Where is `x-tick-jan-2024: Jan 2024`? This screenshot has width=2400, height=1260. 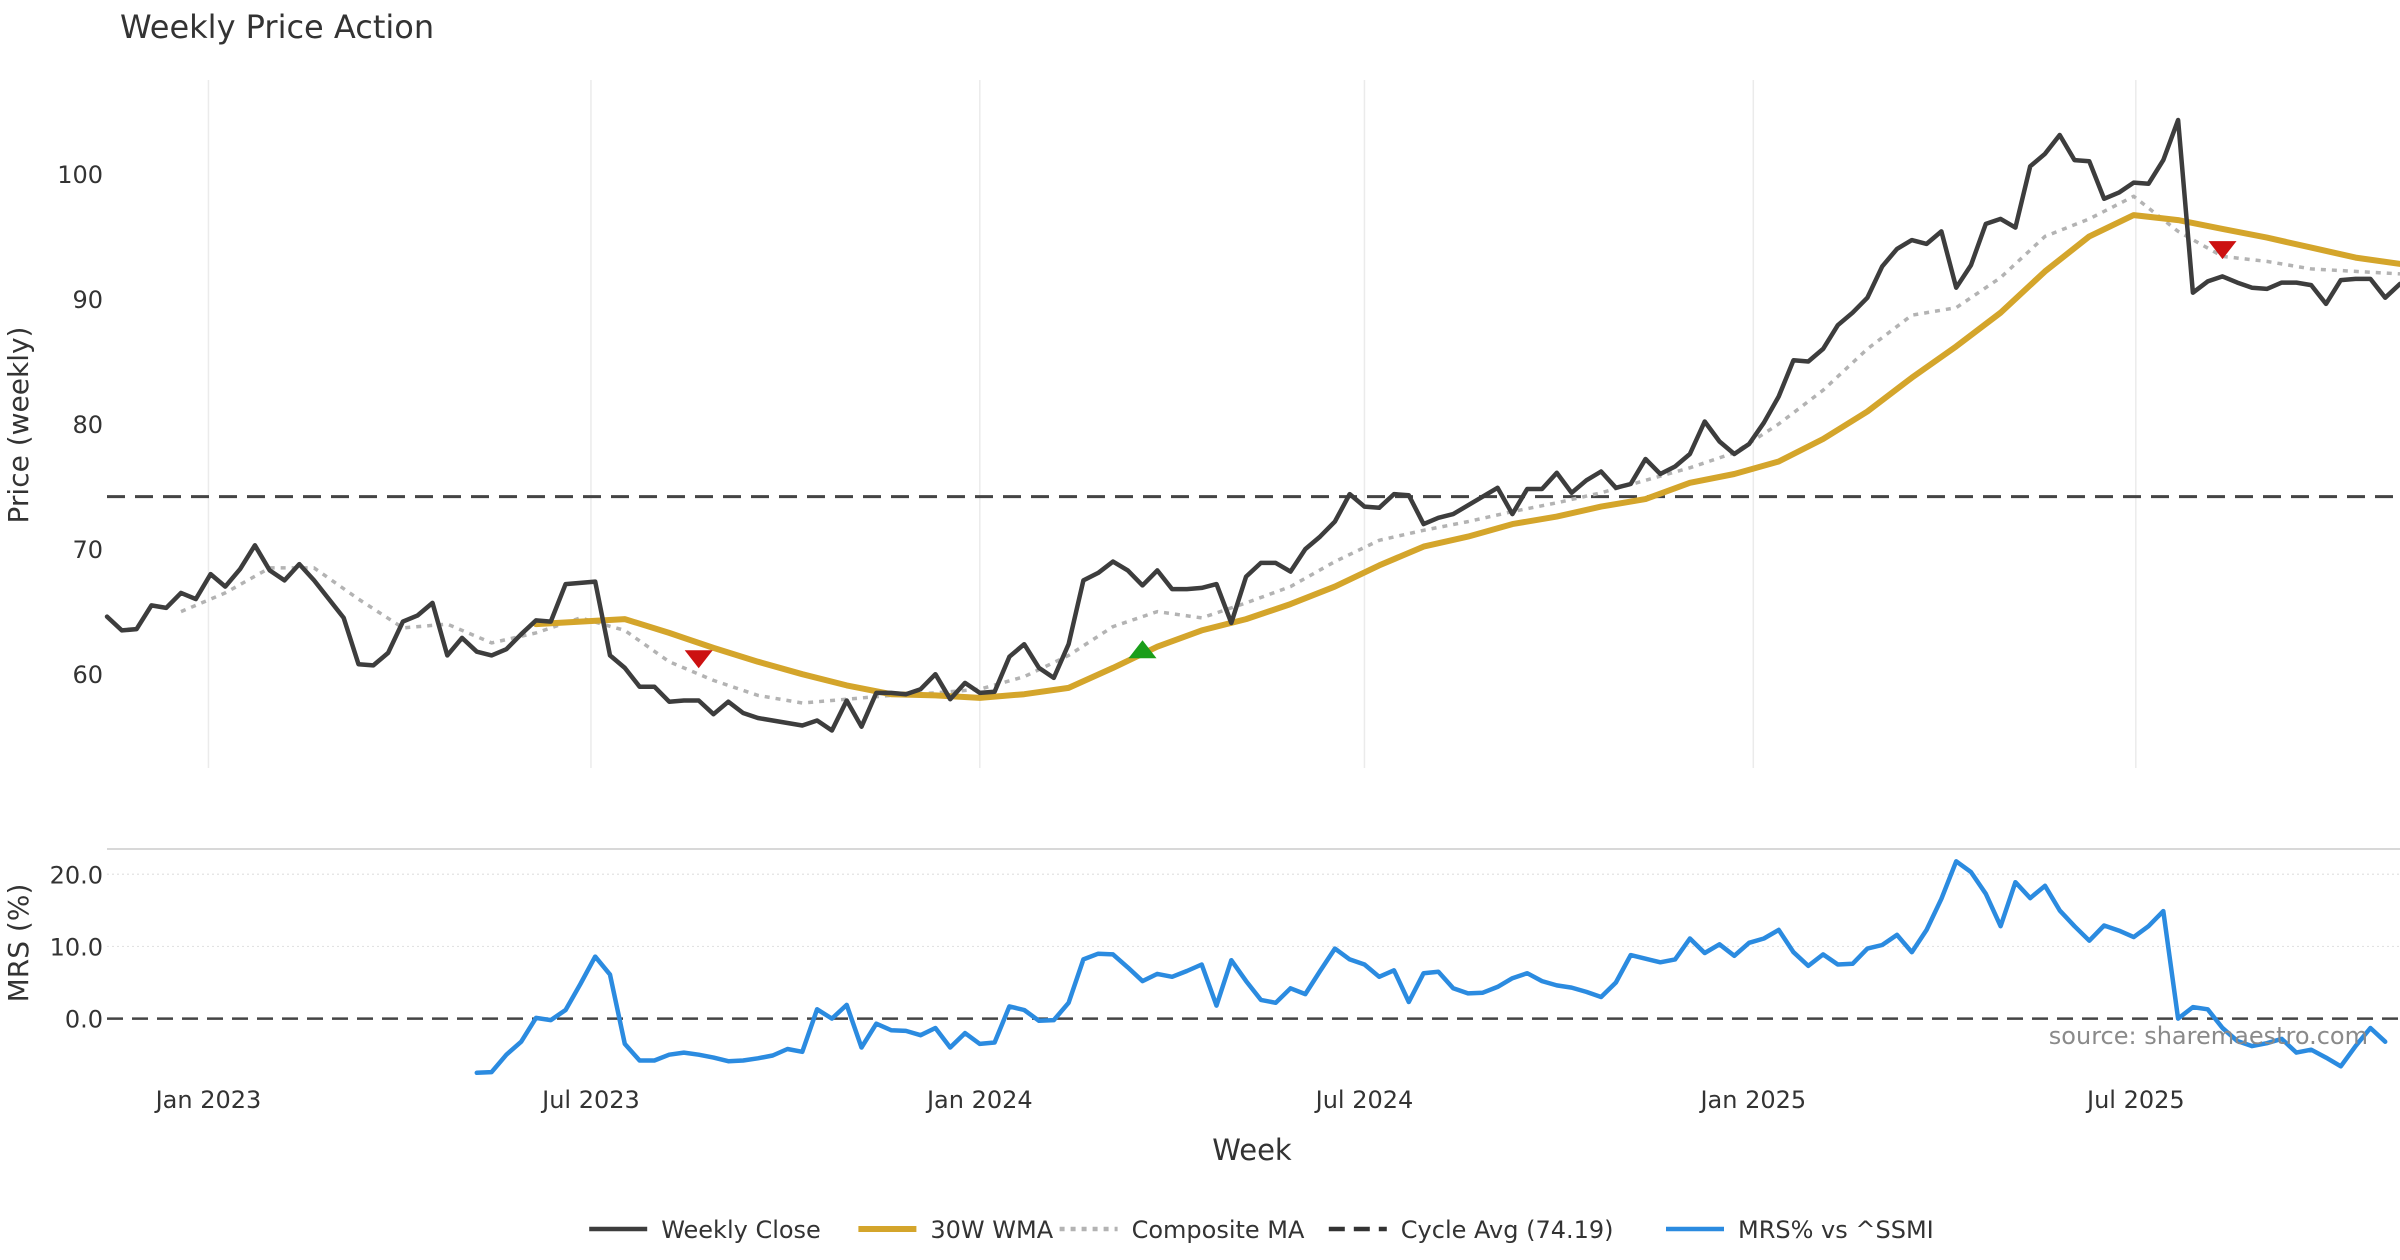 x-tick-jan-2024: Jan 2024 is located at coordinates (979, 1100).